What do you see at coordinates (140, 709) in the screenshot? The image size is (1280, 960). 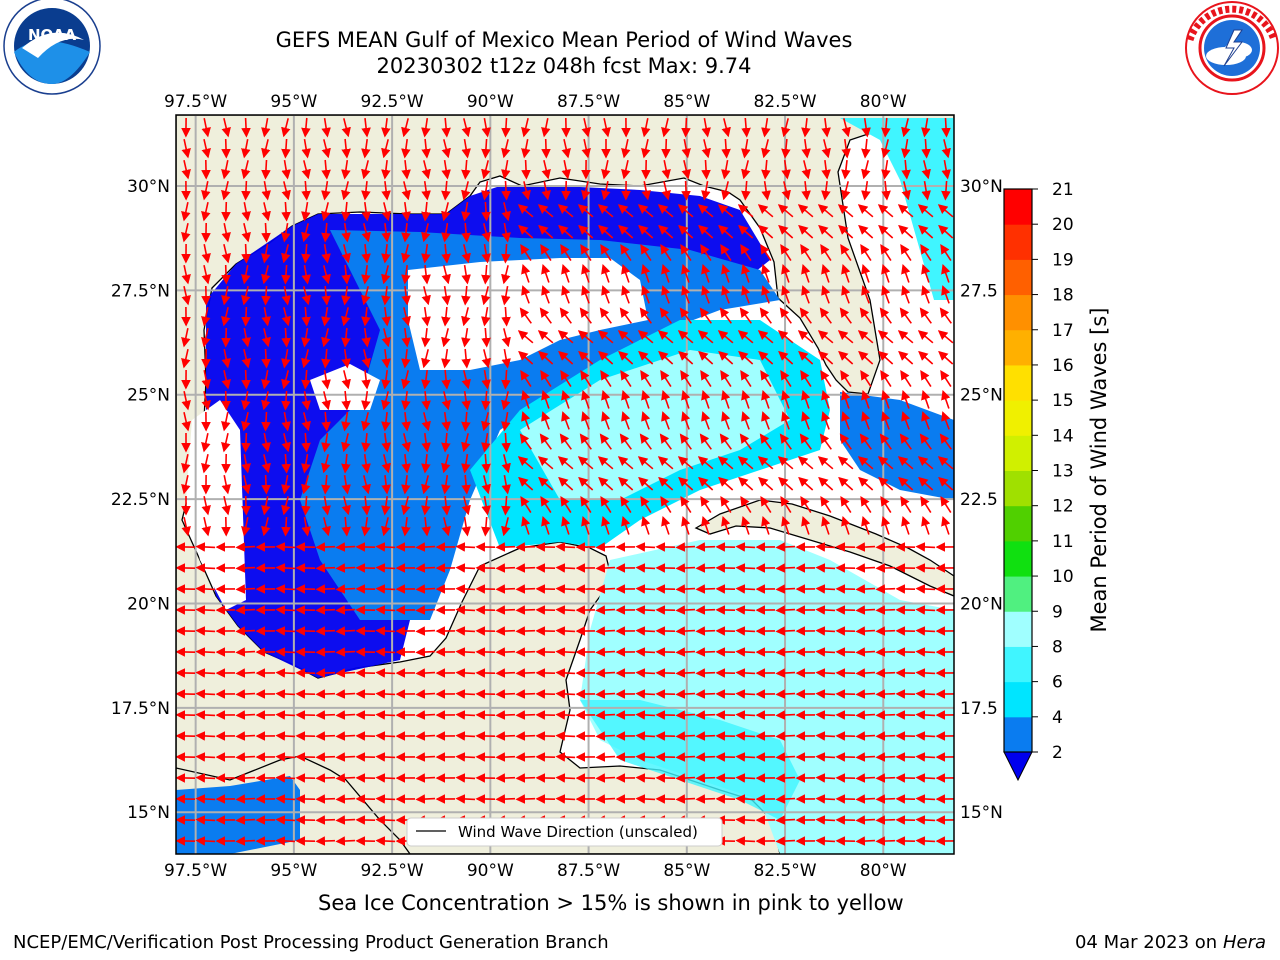 I see `lat-tick-left: 17.5°N` at bounding box center [140, 709].